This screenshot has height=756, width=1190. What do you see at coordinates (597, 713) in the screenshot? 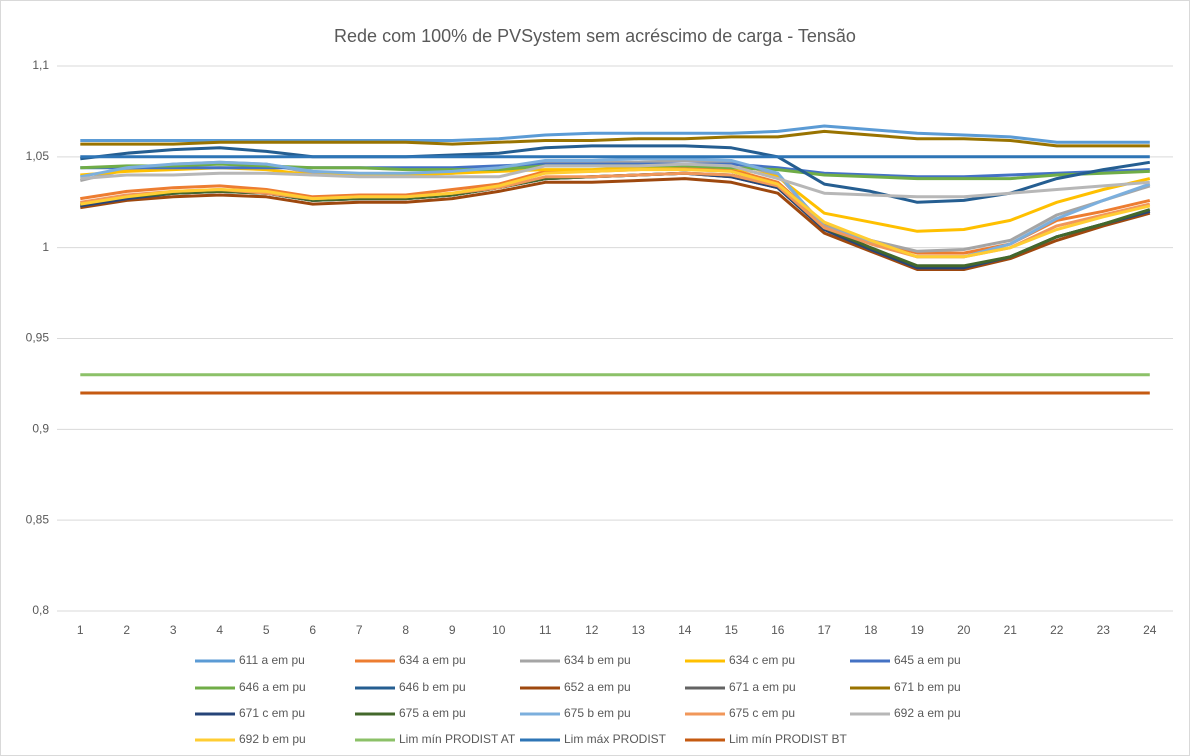
I see `legend-label: 675 b em pu` at bounding box center [597, 713].